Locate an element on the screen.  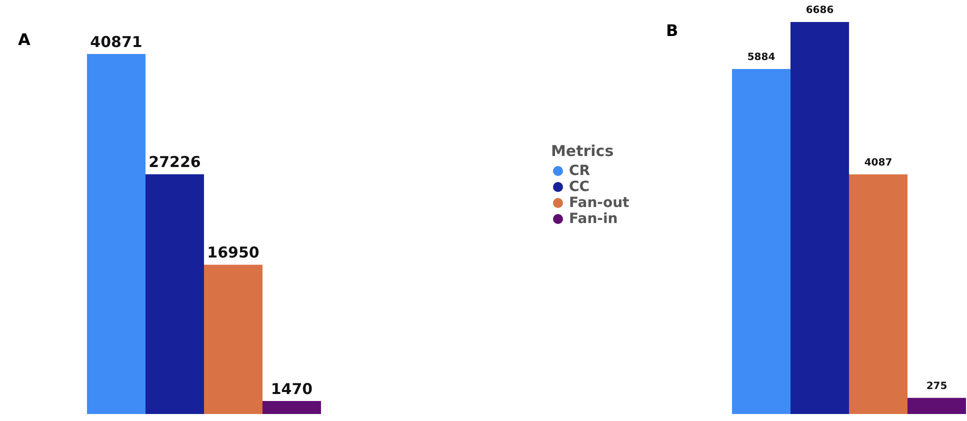
data-label: 1470 is located at coordinates (291, 389).